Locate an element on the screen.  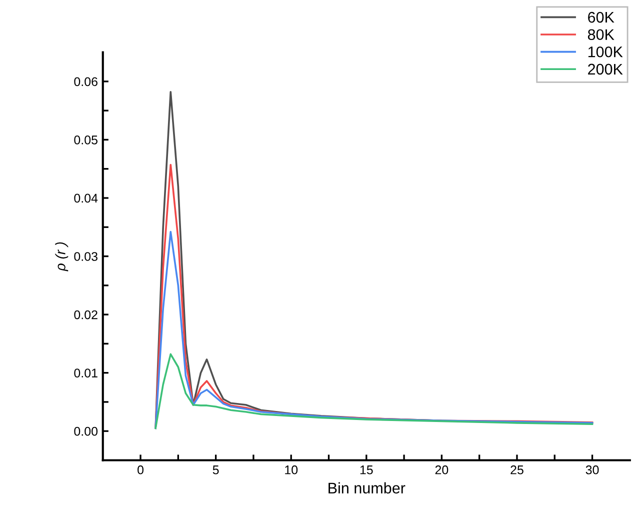
y-tick-label: 0.03 is located at coordinates (86, 256).